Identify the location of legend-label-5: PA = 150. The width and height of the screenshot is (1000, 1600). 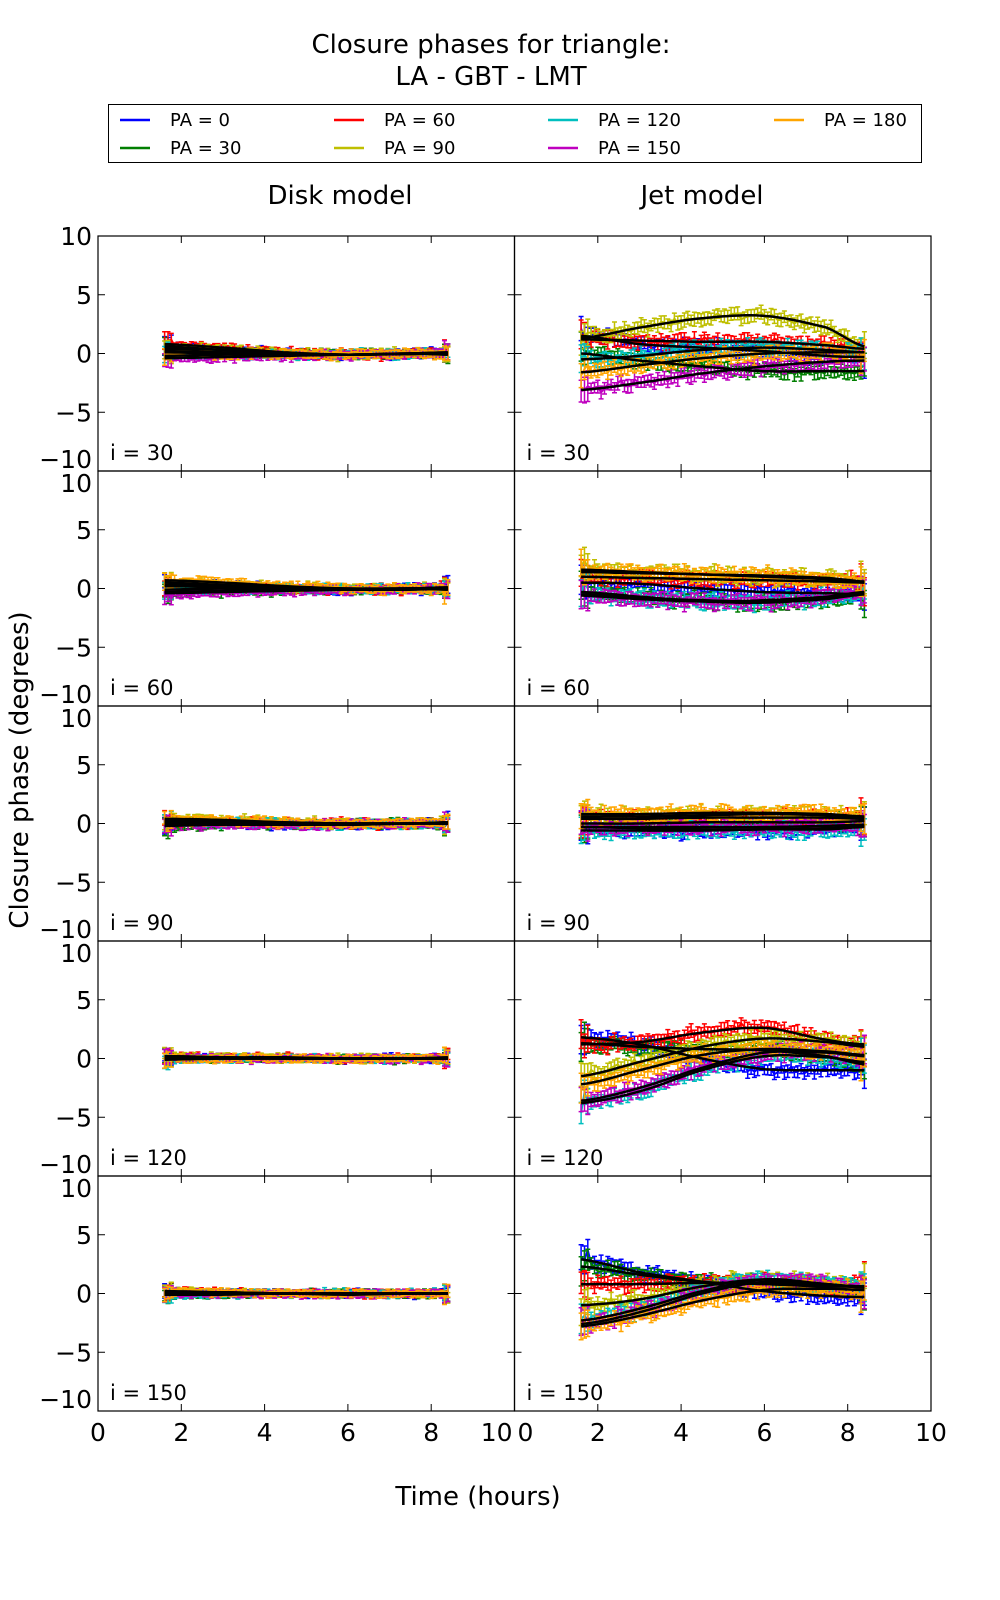
(639, 148).